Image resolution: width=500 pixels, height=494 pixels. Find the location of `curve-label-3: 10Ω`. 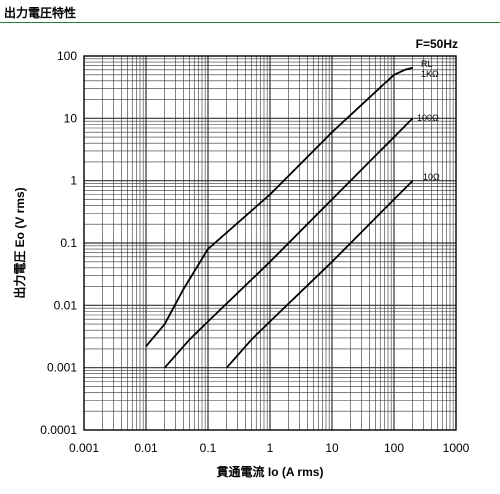

curve-label-3: 10Ω is located at coordinates (431, 177).